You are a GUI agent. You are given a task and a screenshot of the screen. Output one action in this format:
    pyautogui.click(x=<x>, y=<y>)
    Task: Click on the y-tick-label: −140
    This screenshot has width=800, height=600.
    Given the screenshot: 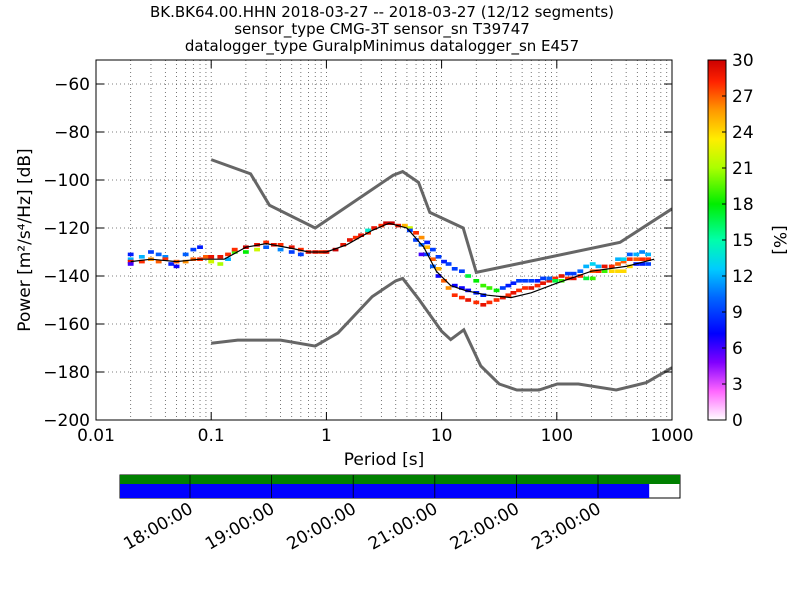 What is the action you would take?
    pyautogui.click(x=66, y=277)
    